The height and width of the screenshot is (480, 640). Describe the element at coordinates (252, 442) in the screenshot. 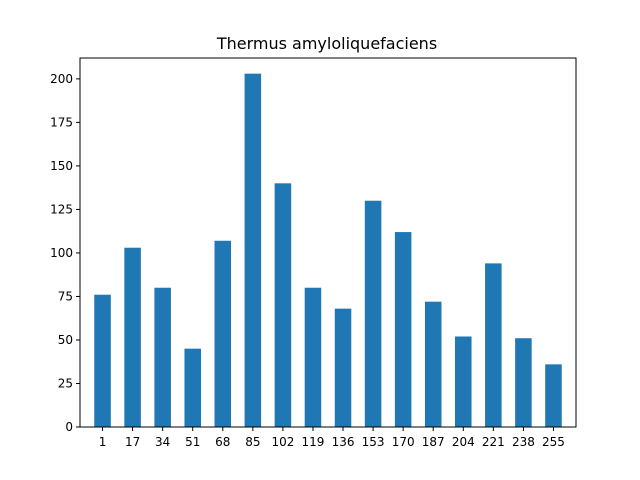

I see `x-tick-label: 85` at that location.